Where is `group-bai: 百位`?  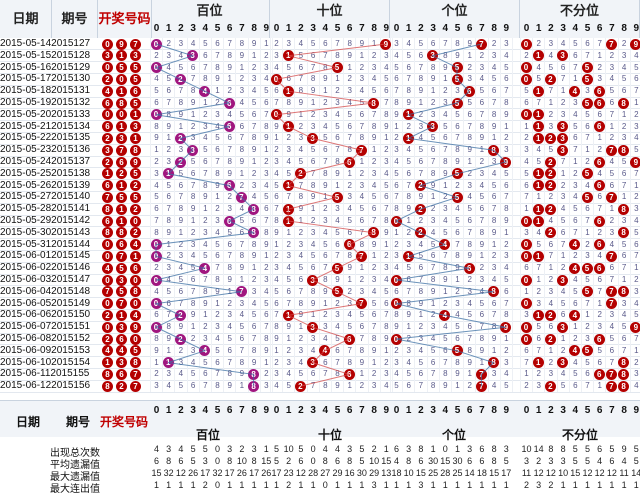 group-bai: 百位 is located at coordinates (210, 19).